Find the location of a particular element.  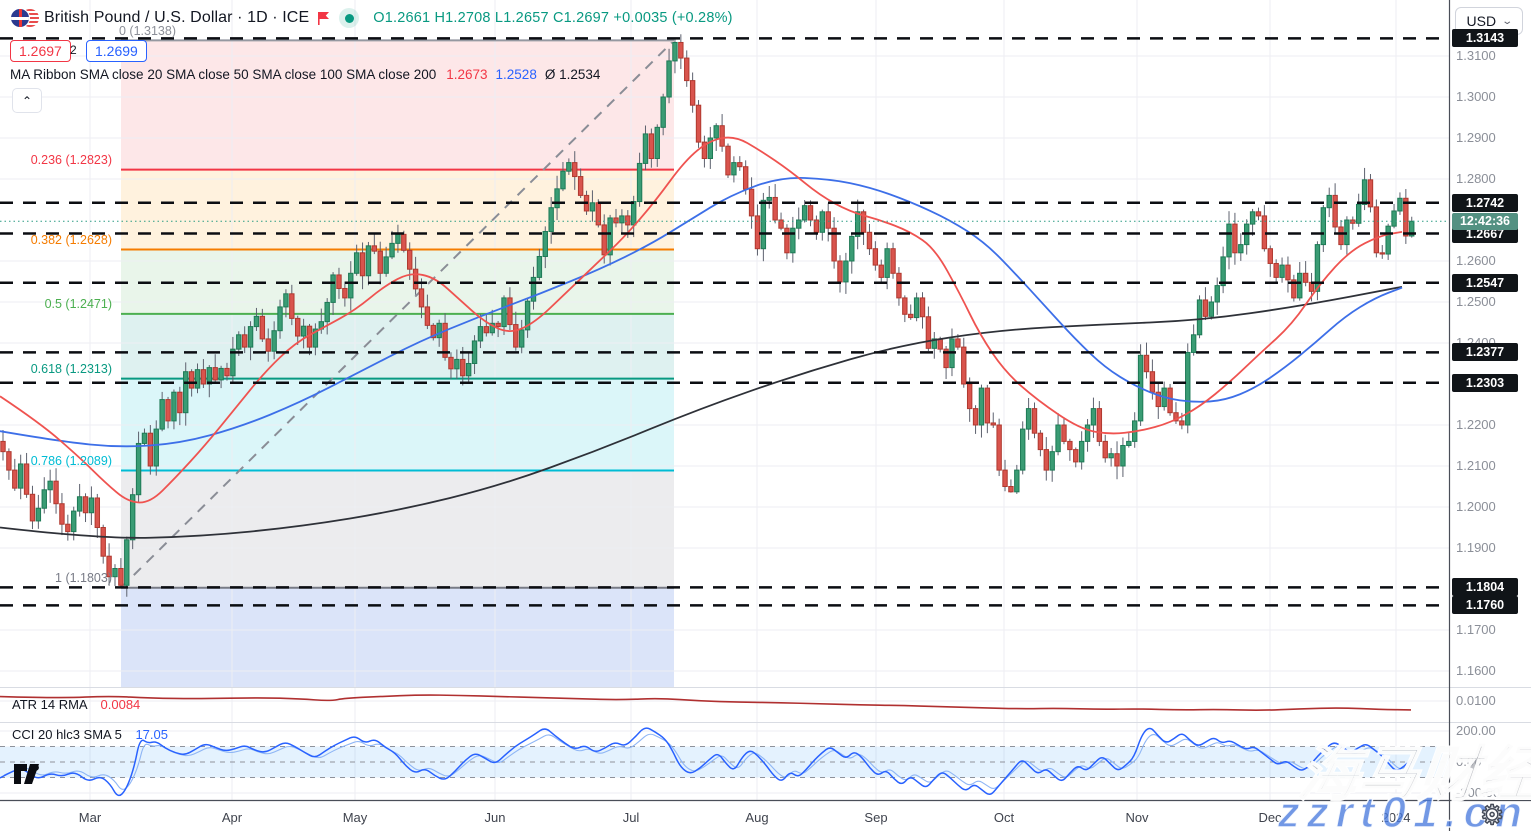

time-axis-label: Nov is located at coordinates (1137, 817).